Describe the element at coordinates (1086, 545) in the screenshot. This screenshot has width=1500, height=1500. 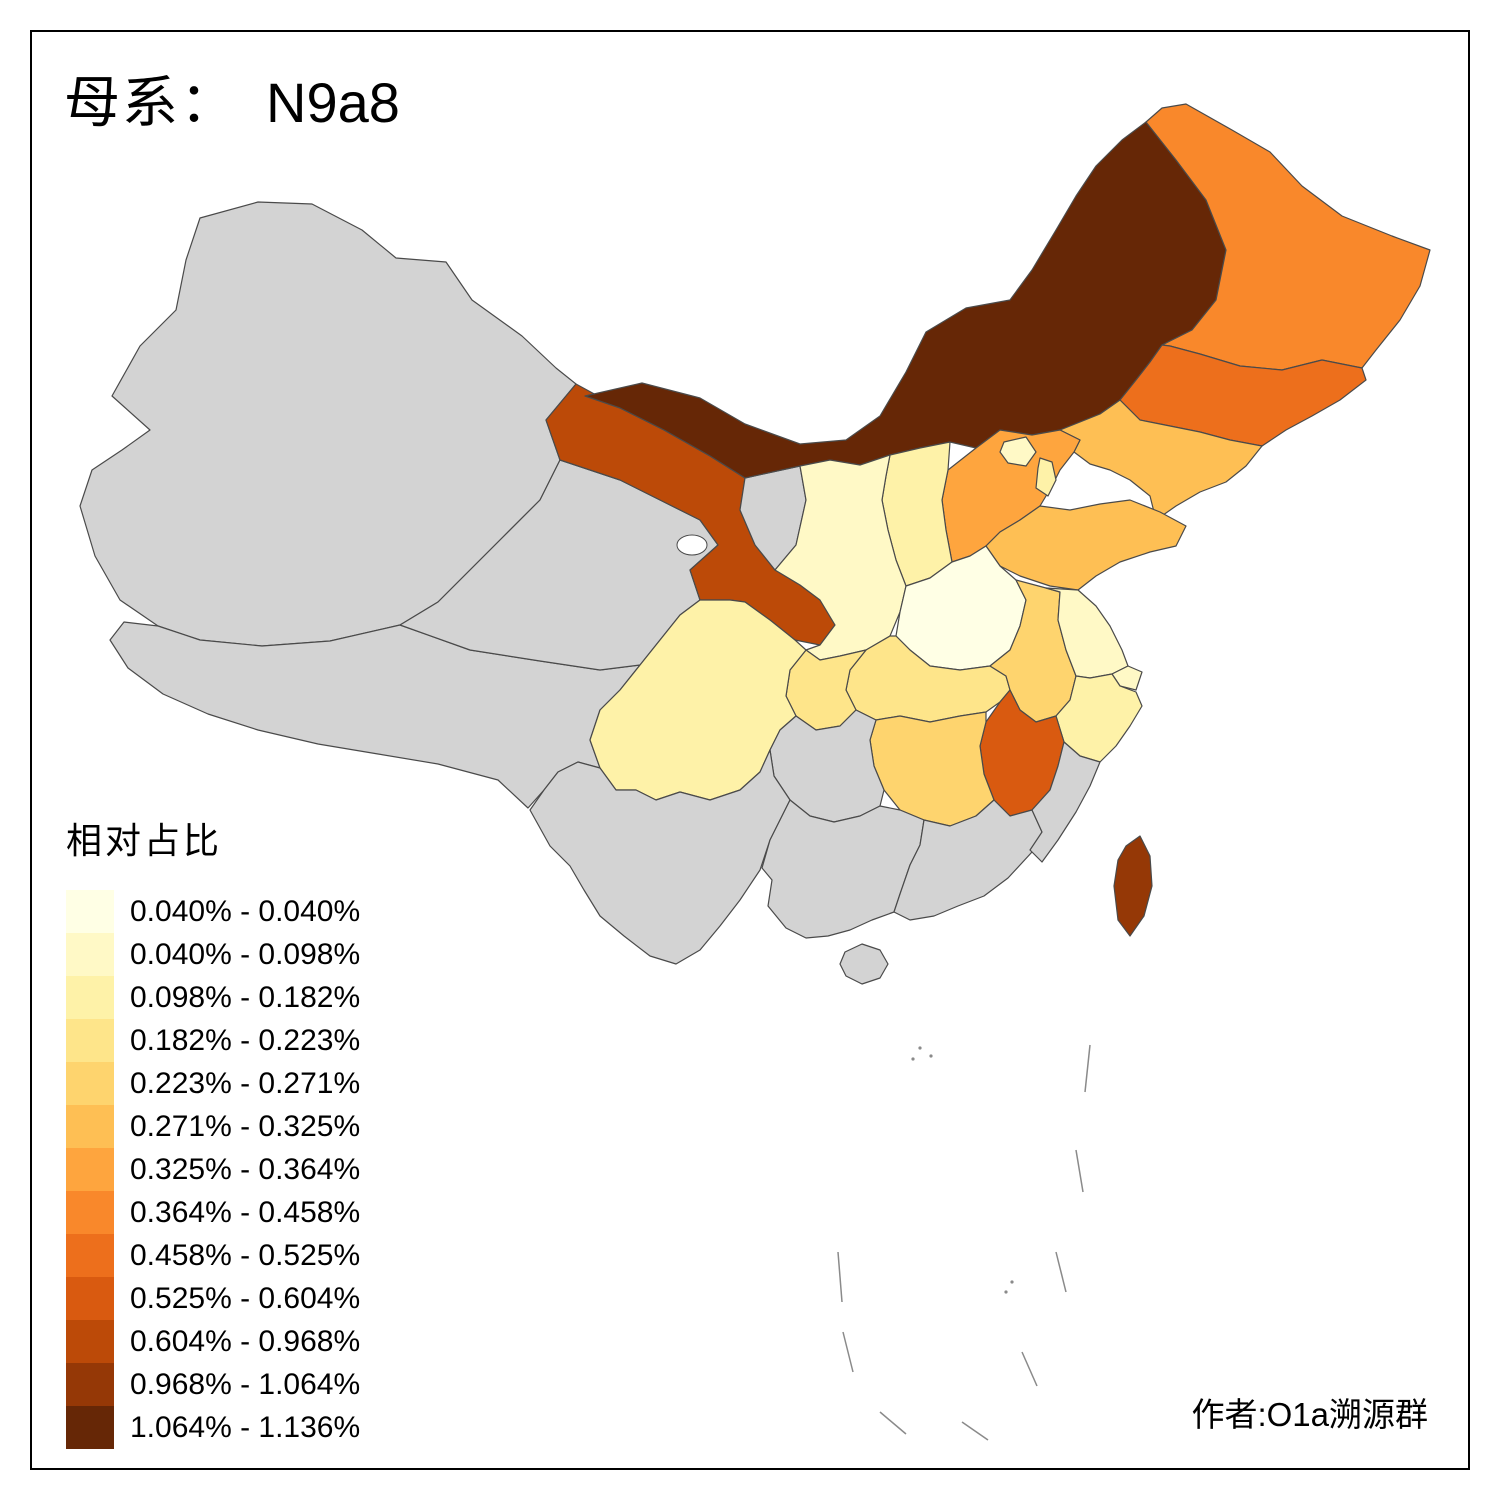
I see `region-shandong` at that location.